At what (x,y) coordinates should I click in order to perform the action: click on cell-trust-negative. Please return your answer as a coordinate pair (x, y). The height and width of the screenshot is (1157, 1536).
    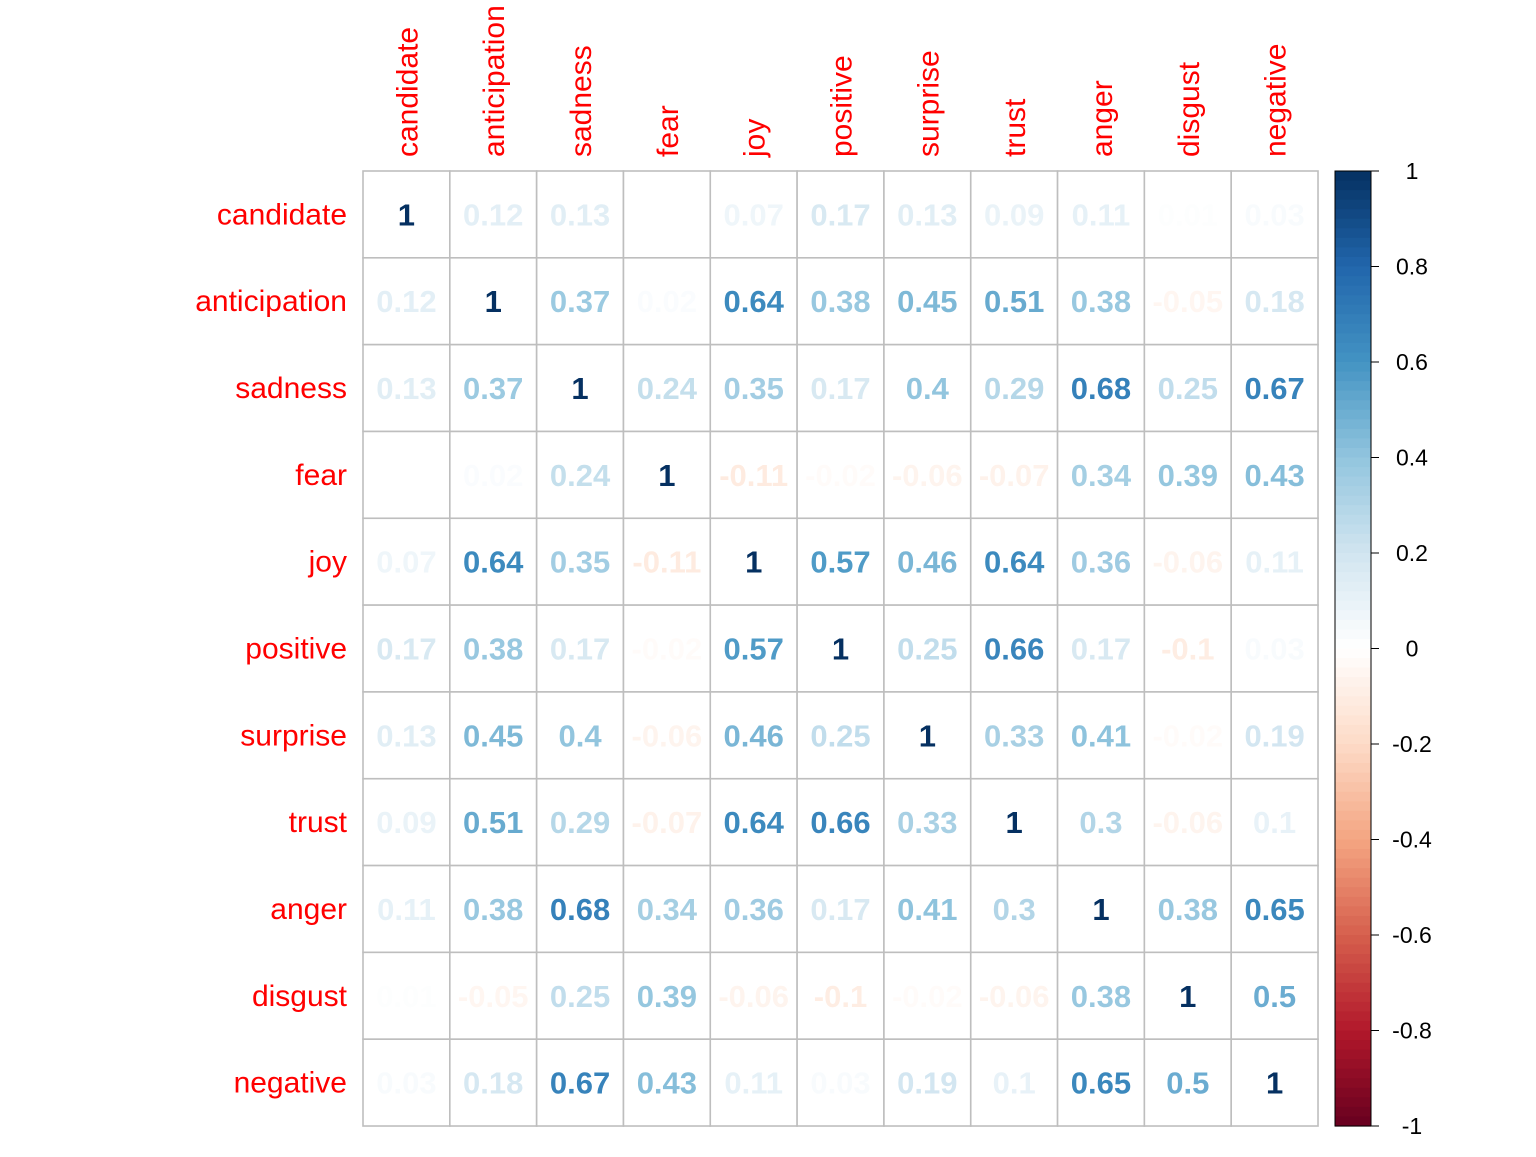
    Looking at the image, I should click on (1274, 822).